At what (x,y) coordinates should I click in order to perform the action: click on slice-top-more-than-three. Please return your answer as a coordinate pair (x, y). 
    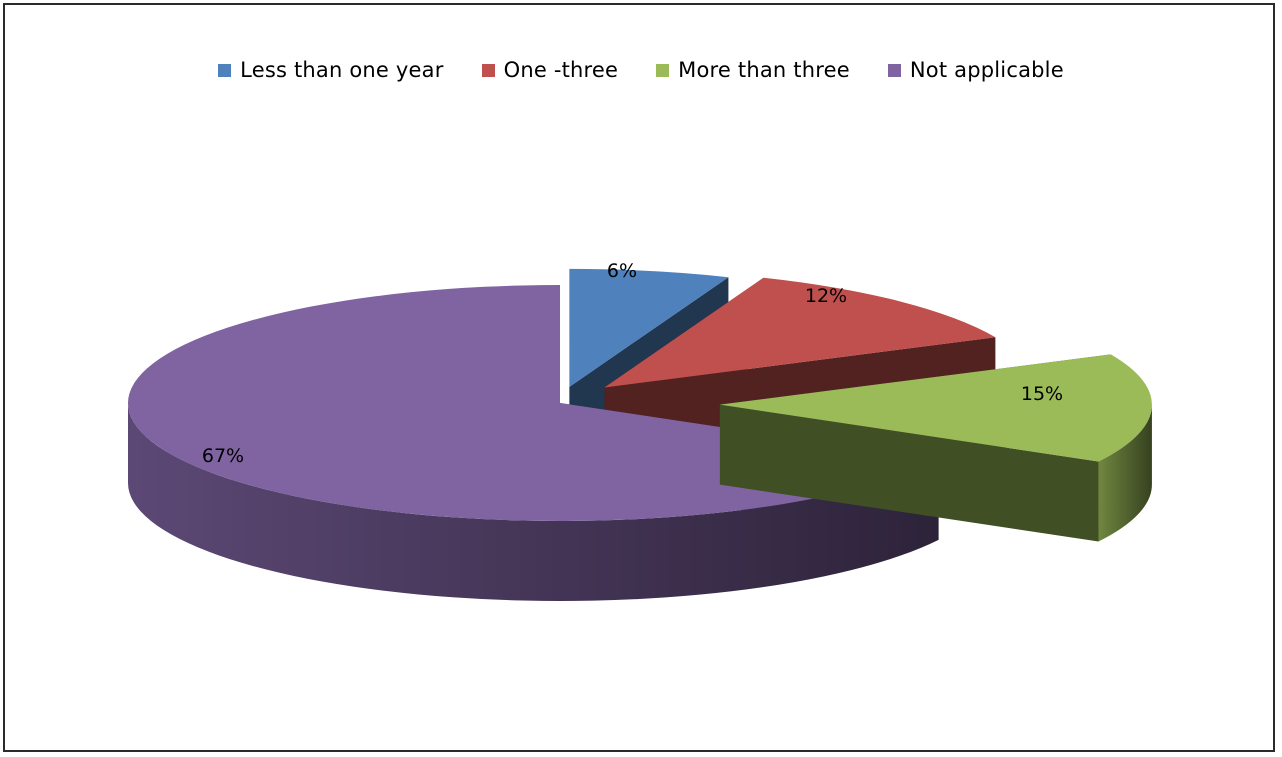
    Looking at the image, I should click on (935, 408).